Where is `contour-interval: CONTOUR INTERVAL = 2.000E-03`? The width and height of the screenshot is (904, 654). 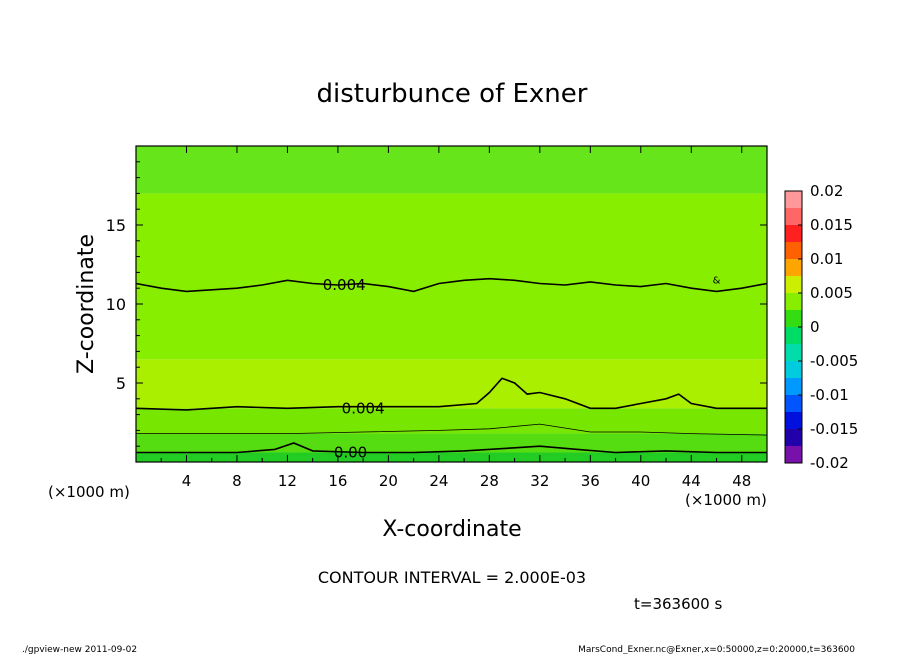
contour-interval: CONTOUR INTERVAL = 2.000E-03 is located at coordinates (452, 577).